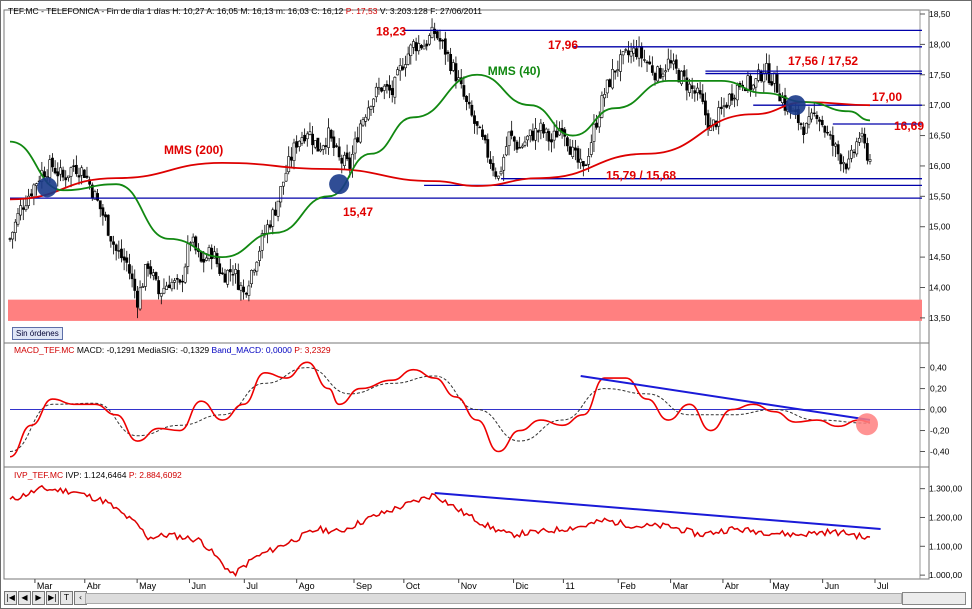  Describe the element at coordinates (24, 598) in the screenshot. I see `prev-button: ◀` at that location.